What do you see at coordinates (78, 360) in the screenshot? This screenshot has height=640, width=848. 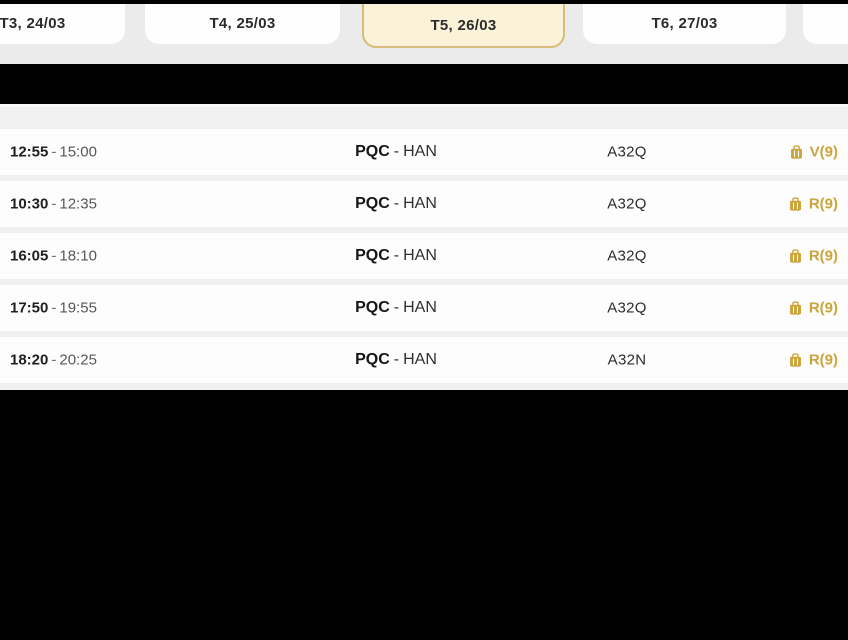 I see `arrival-time: 20:25` at bounding box center [78, 360].